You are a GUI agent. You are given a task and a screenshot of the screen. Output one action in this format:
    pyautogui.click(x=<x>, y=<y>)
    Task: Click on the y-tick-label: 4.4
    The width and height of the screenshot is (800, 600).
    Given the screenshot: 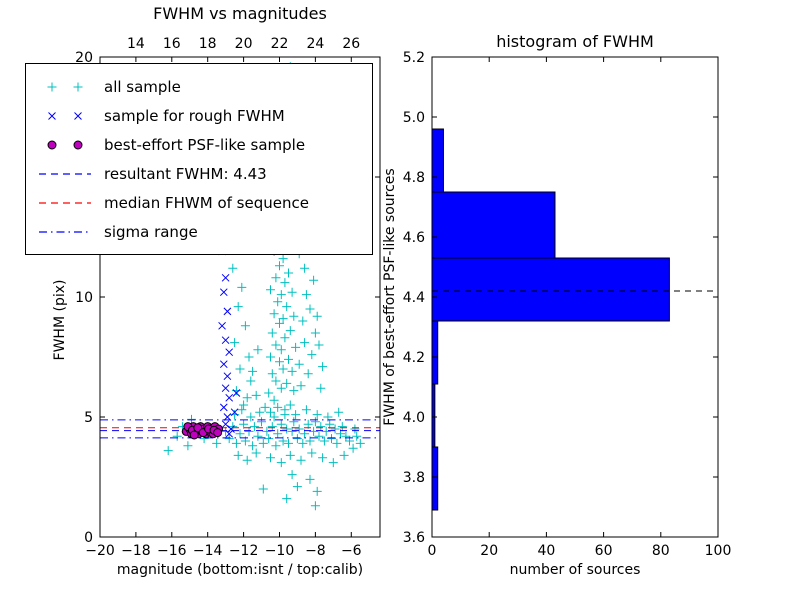 What is the action you would take?
    pyautogui.click(x=414, y=298)
    